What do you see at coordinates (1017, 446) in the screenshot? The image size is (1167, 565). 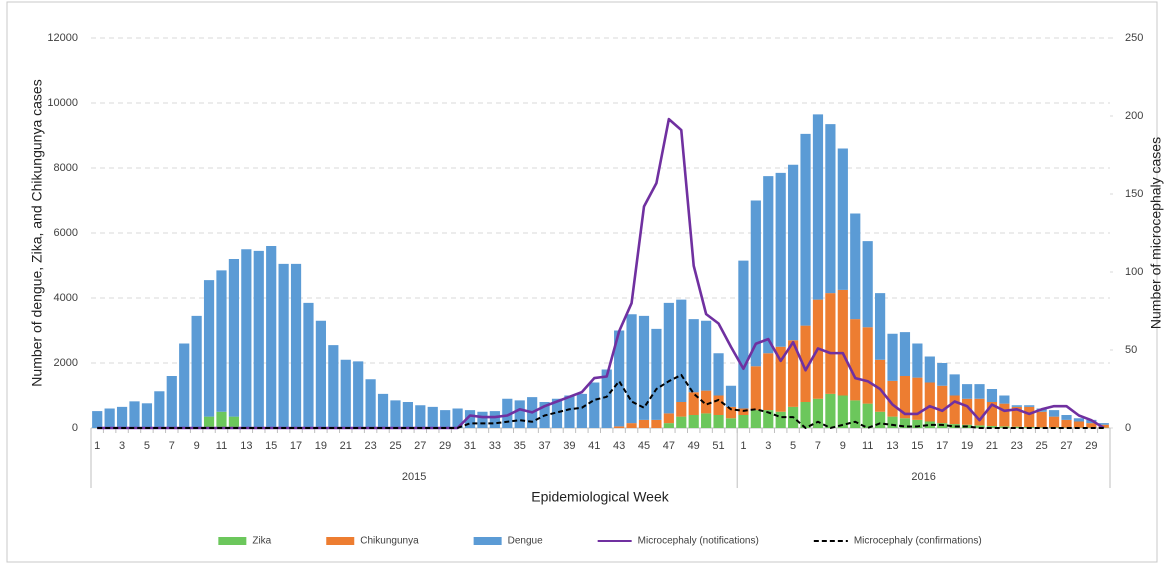 I see `x-tick-label: 23` at bounding box center [1017, 446].